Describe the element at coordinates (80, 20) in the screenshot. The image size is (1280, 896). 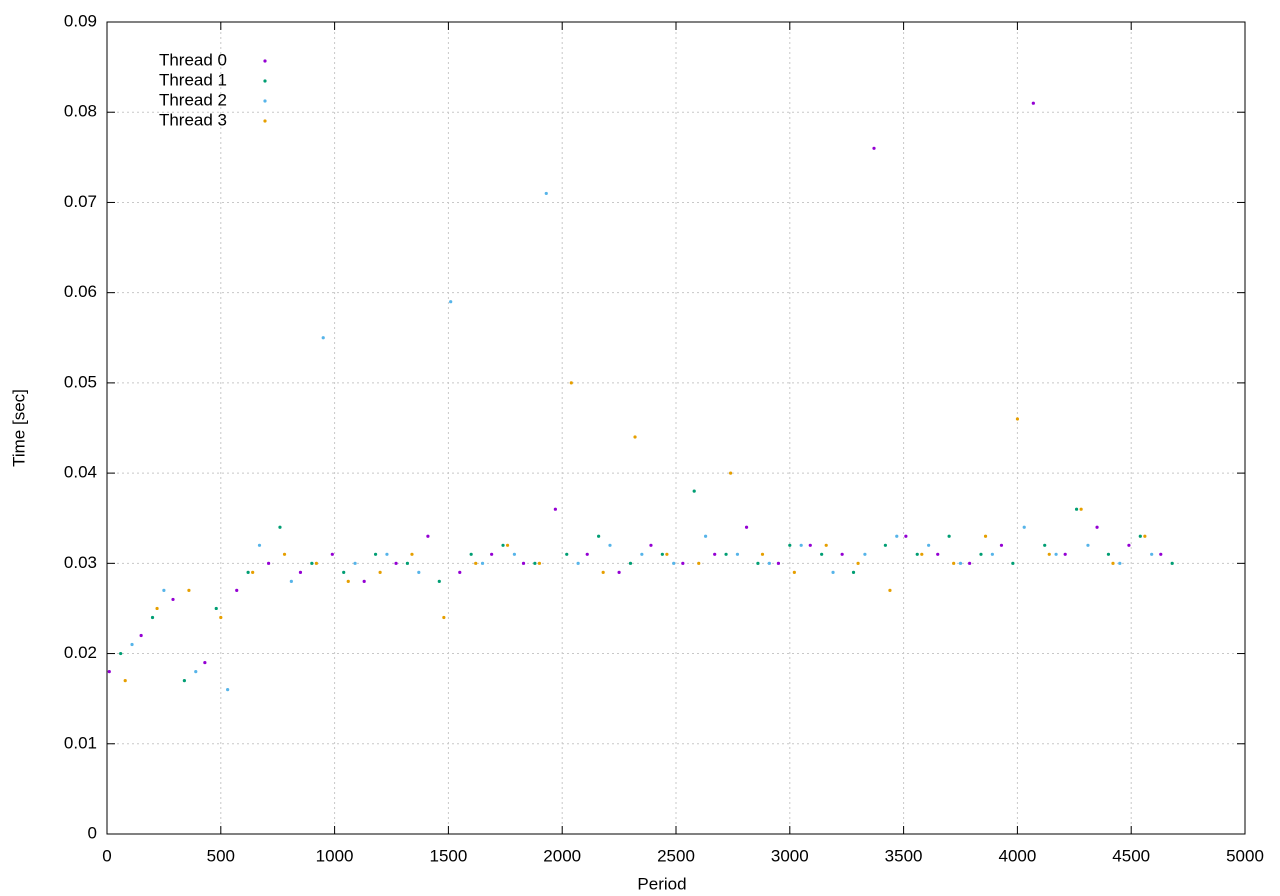
I see `y-tick-label: 0.09` at that location.